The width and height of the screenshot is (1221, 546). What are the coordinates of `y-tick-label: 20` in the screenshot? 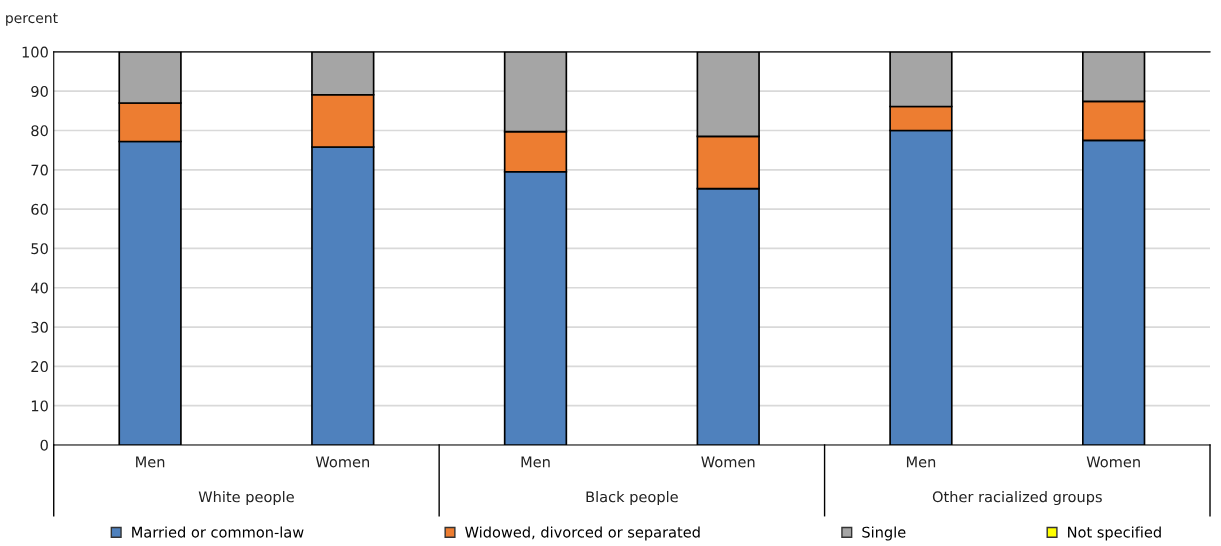 It's located at (39, 367).